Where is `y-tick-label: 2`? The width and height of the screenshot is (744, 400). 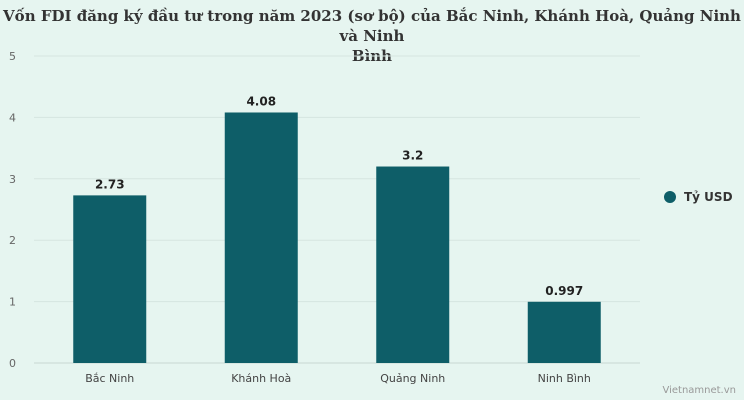
y-tick-label: 2 is located at coordinates (12, 240).